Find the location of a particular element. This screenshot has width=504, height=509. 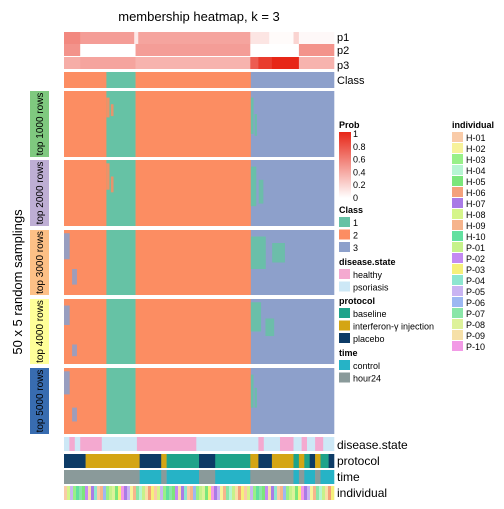

legend-individual-label-12: P-03 is located at coordinates (475, 270).